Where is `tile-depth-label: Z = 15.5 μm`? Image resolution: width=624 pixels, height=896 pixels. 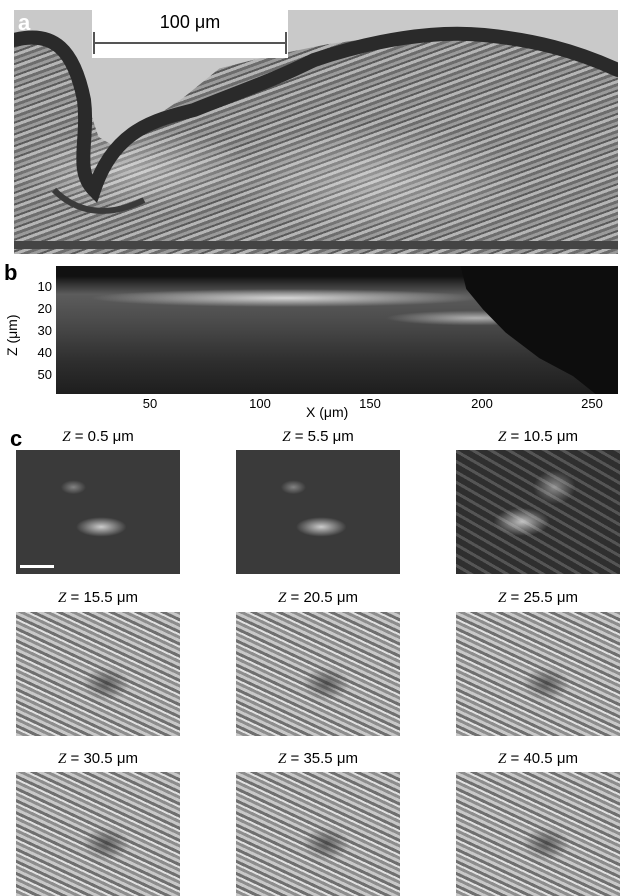 tile-depth-label: Z = 15.5 μm is located at coordinates (98, 597).